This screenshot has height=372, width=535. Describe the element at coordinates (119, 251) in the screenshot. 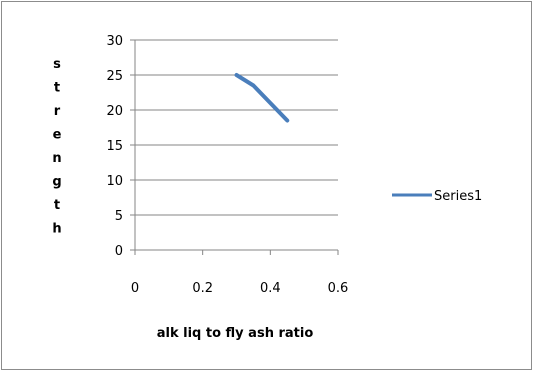

I see `y-tick-label: 0` at that location.